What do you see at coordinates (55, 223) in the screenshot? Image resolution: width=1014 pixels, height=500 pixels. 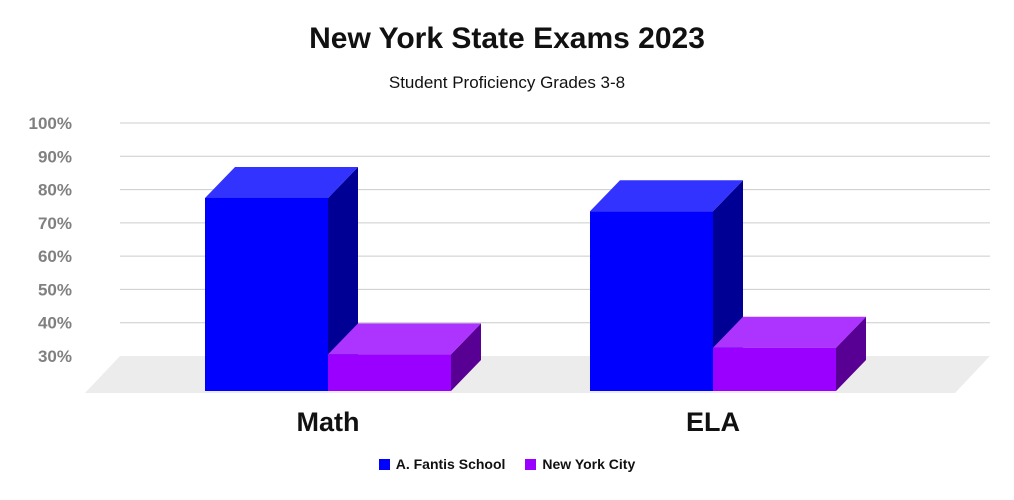 I see `y-tick-label: 70%` at bounding box center [55, 223].